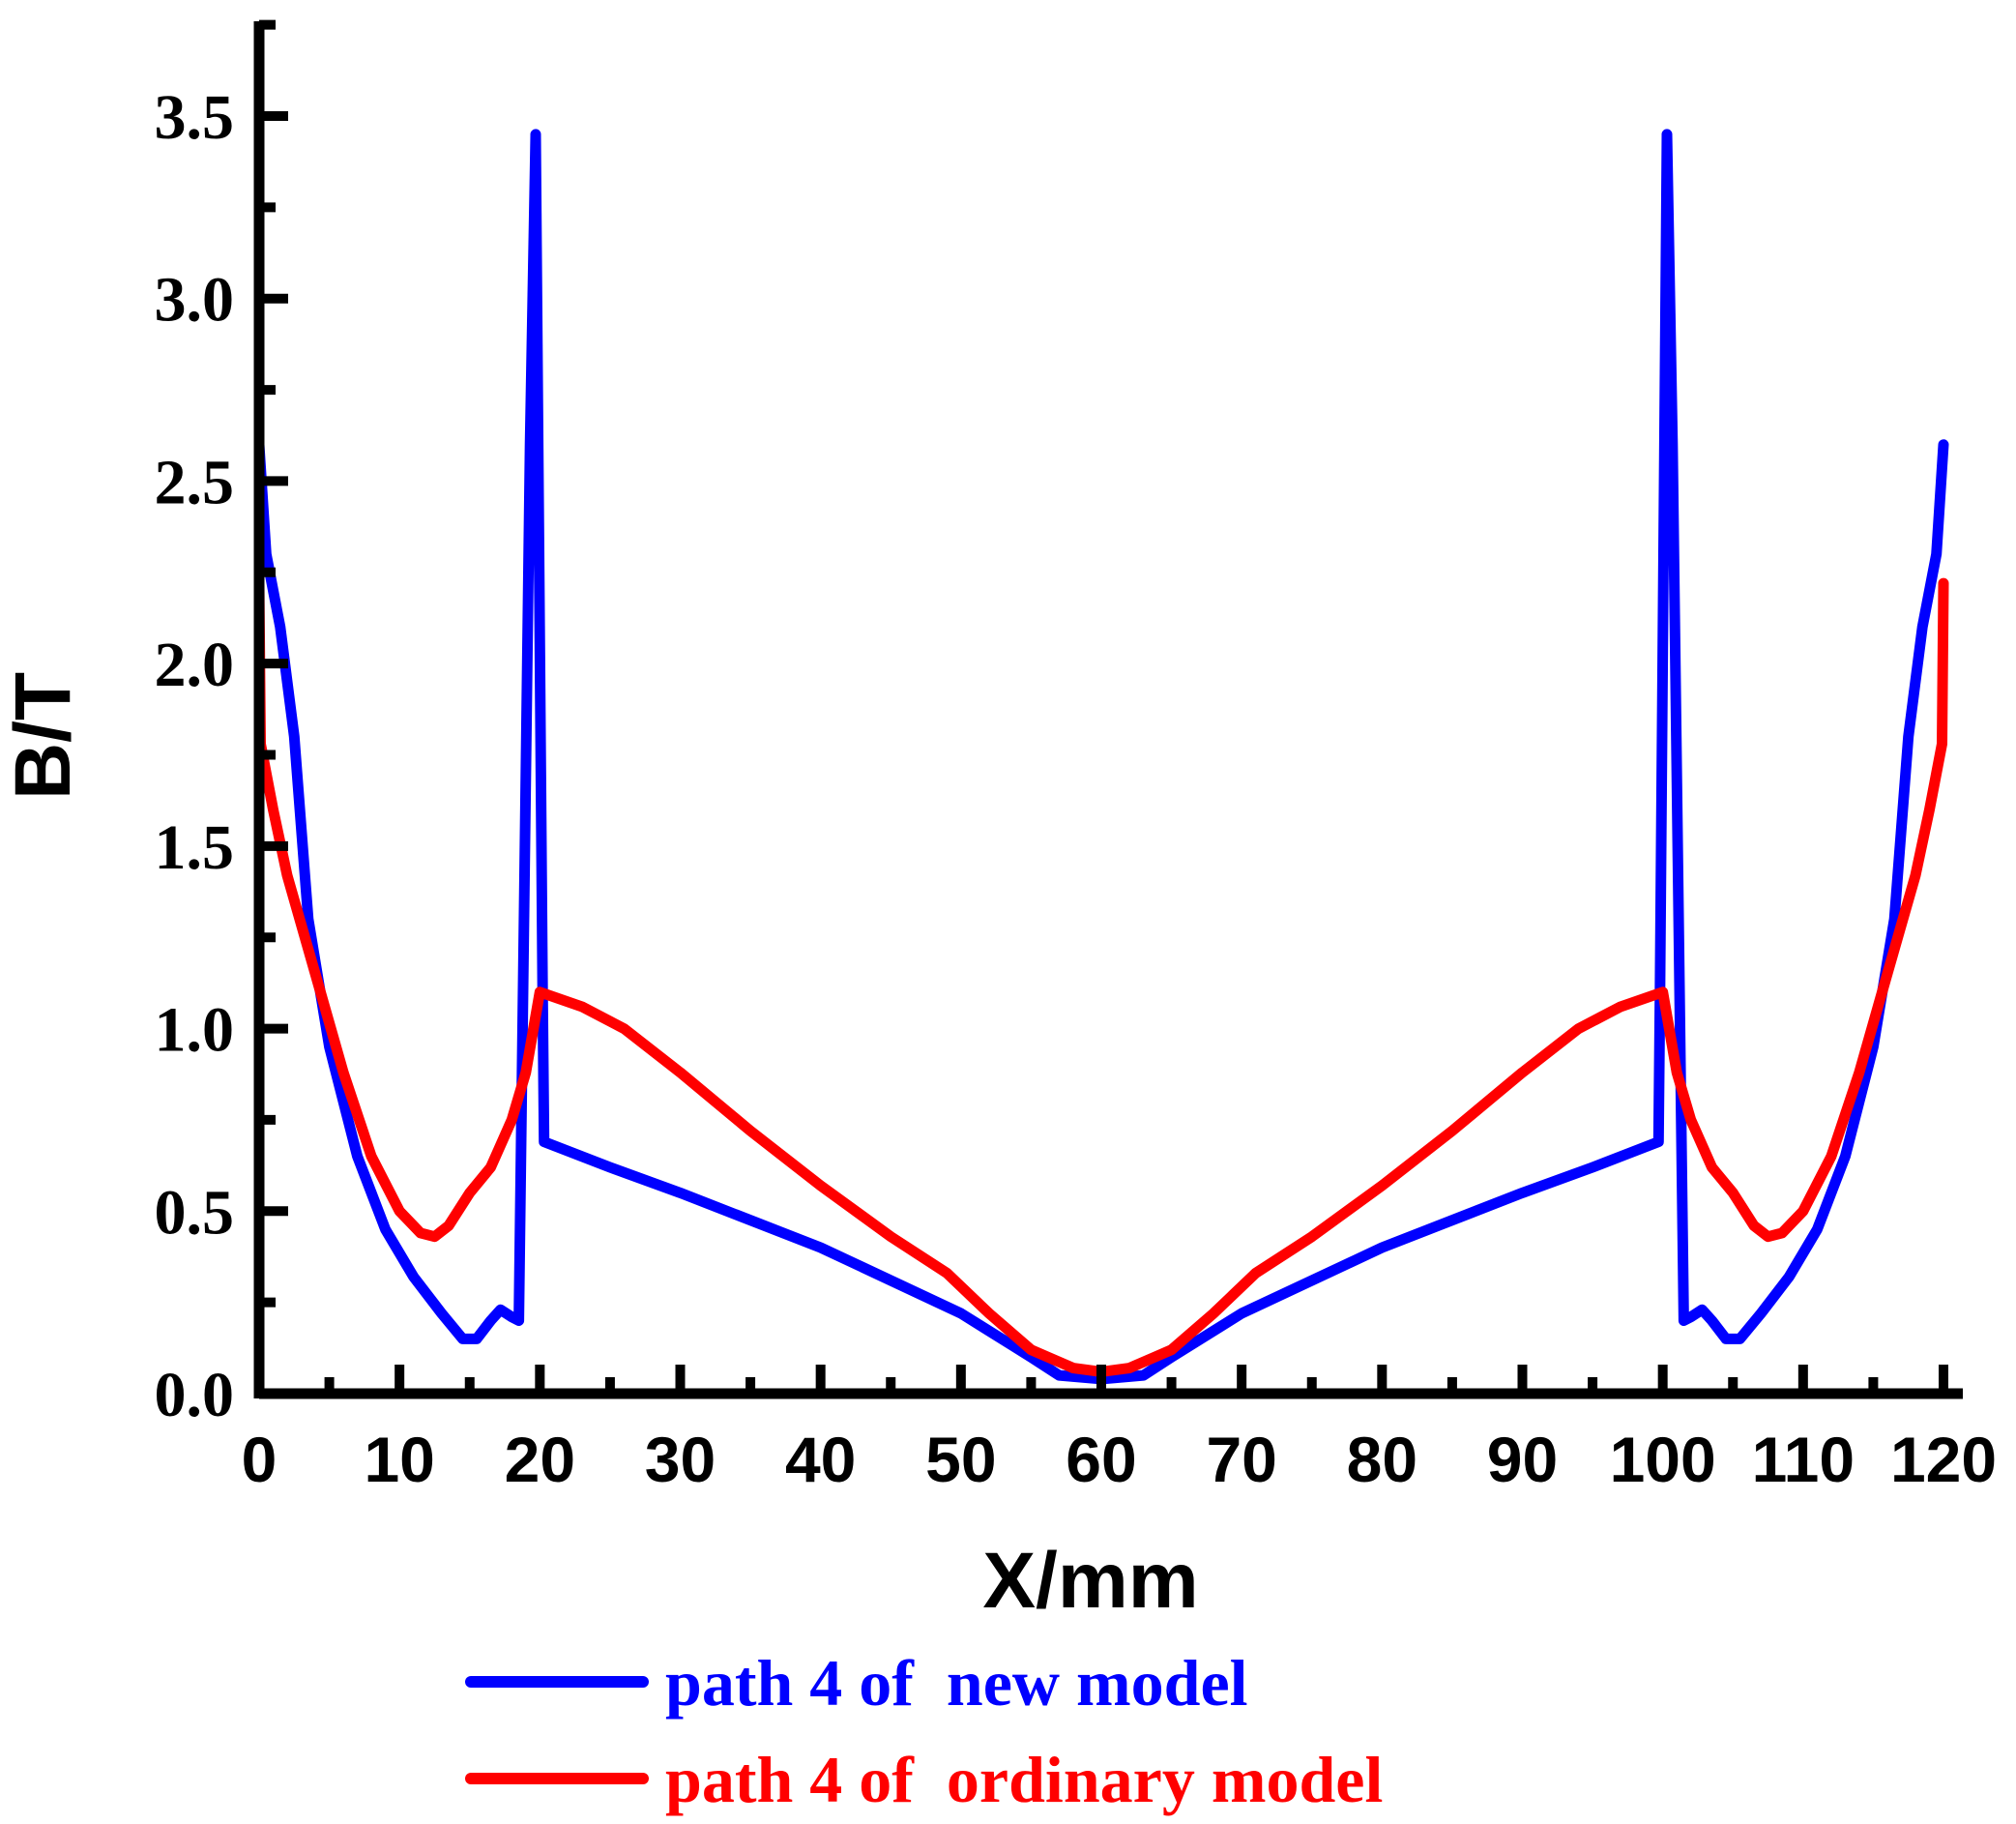 The width and height of the screenshot is (2016, 1824). Describe the element at coordinates (195, 847) in the screenshot. I see `y-tick-label: 1.5` at that location.